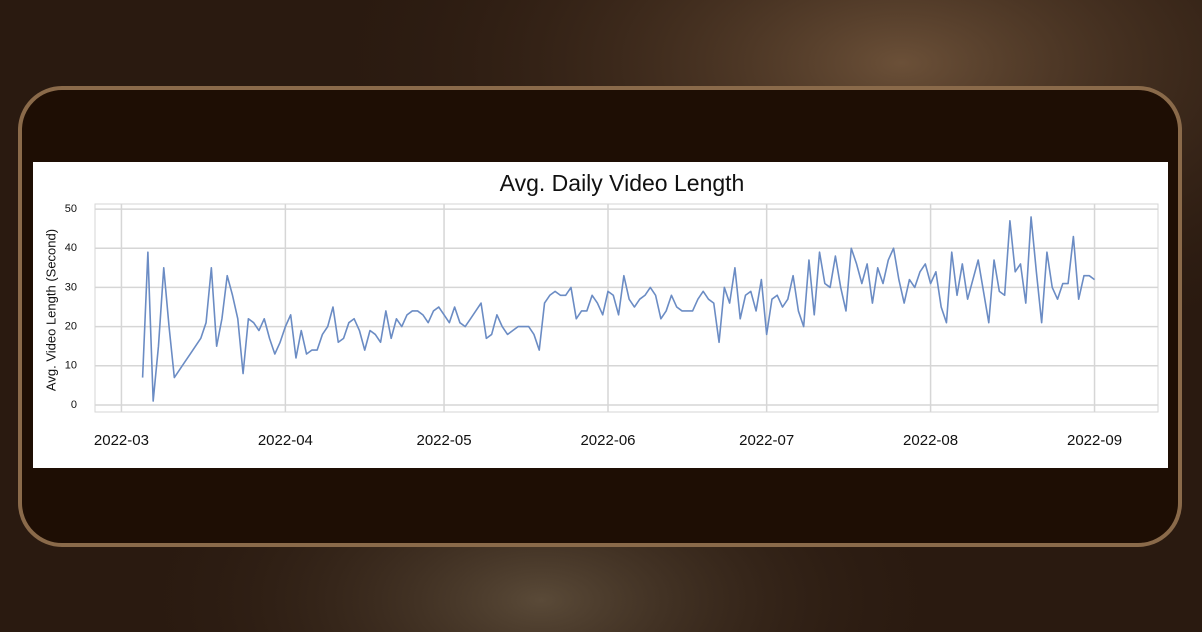  Describe the element at coordinates (121, 440) in the screenshot. I see `x-tick-label: 2022-03` at that location.